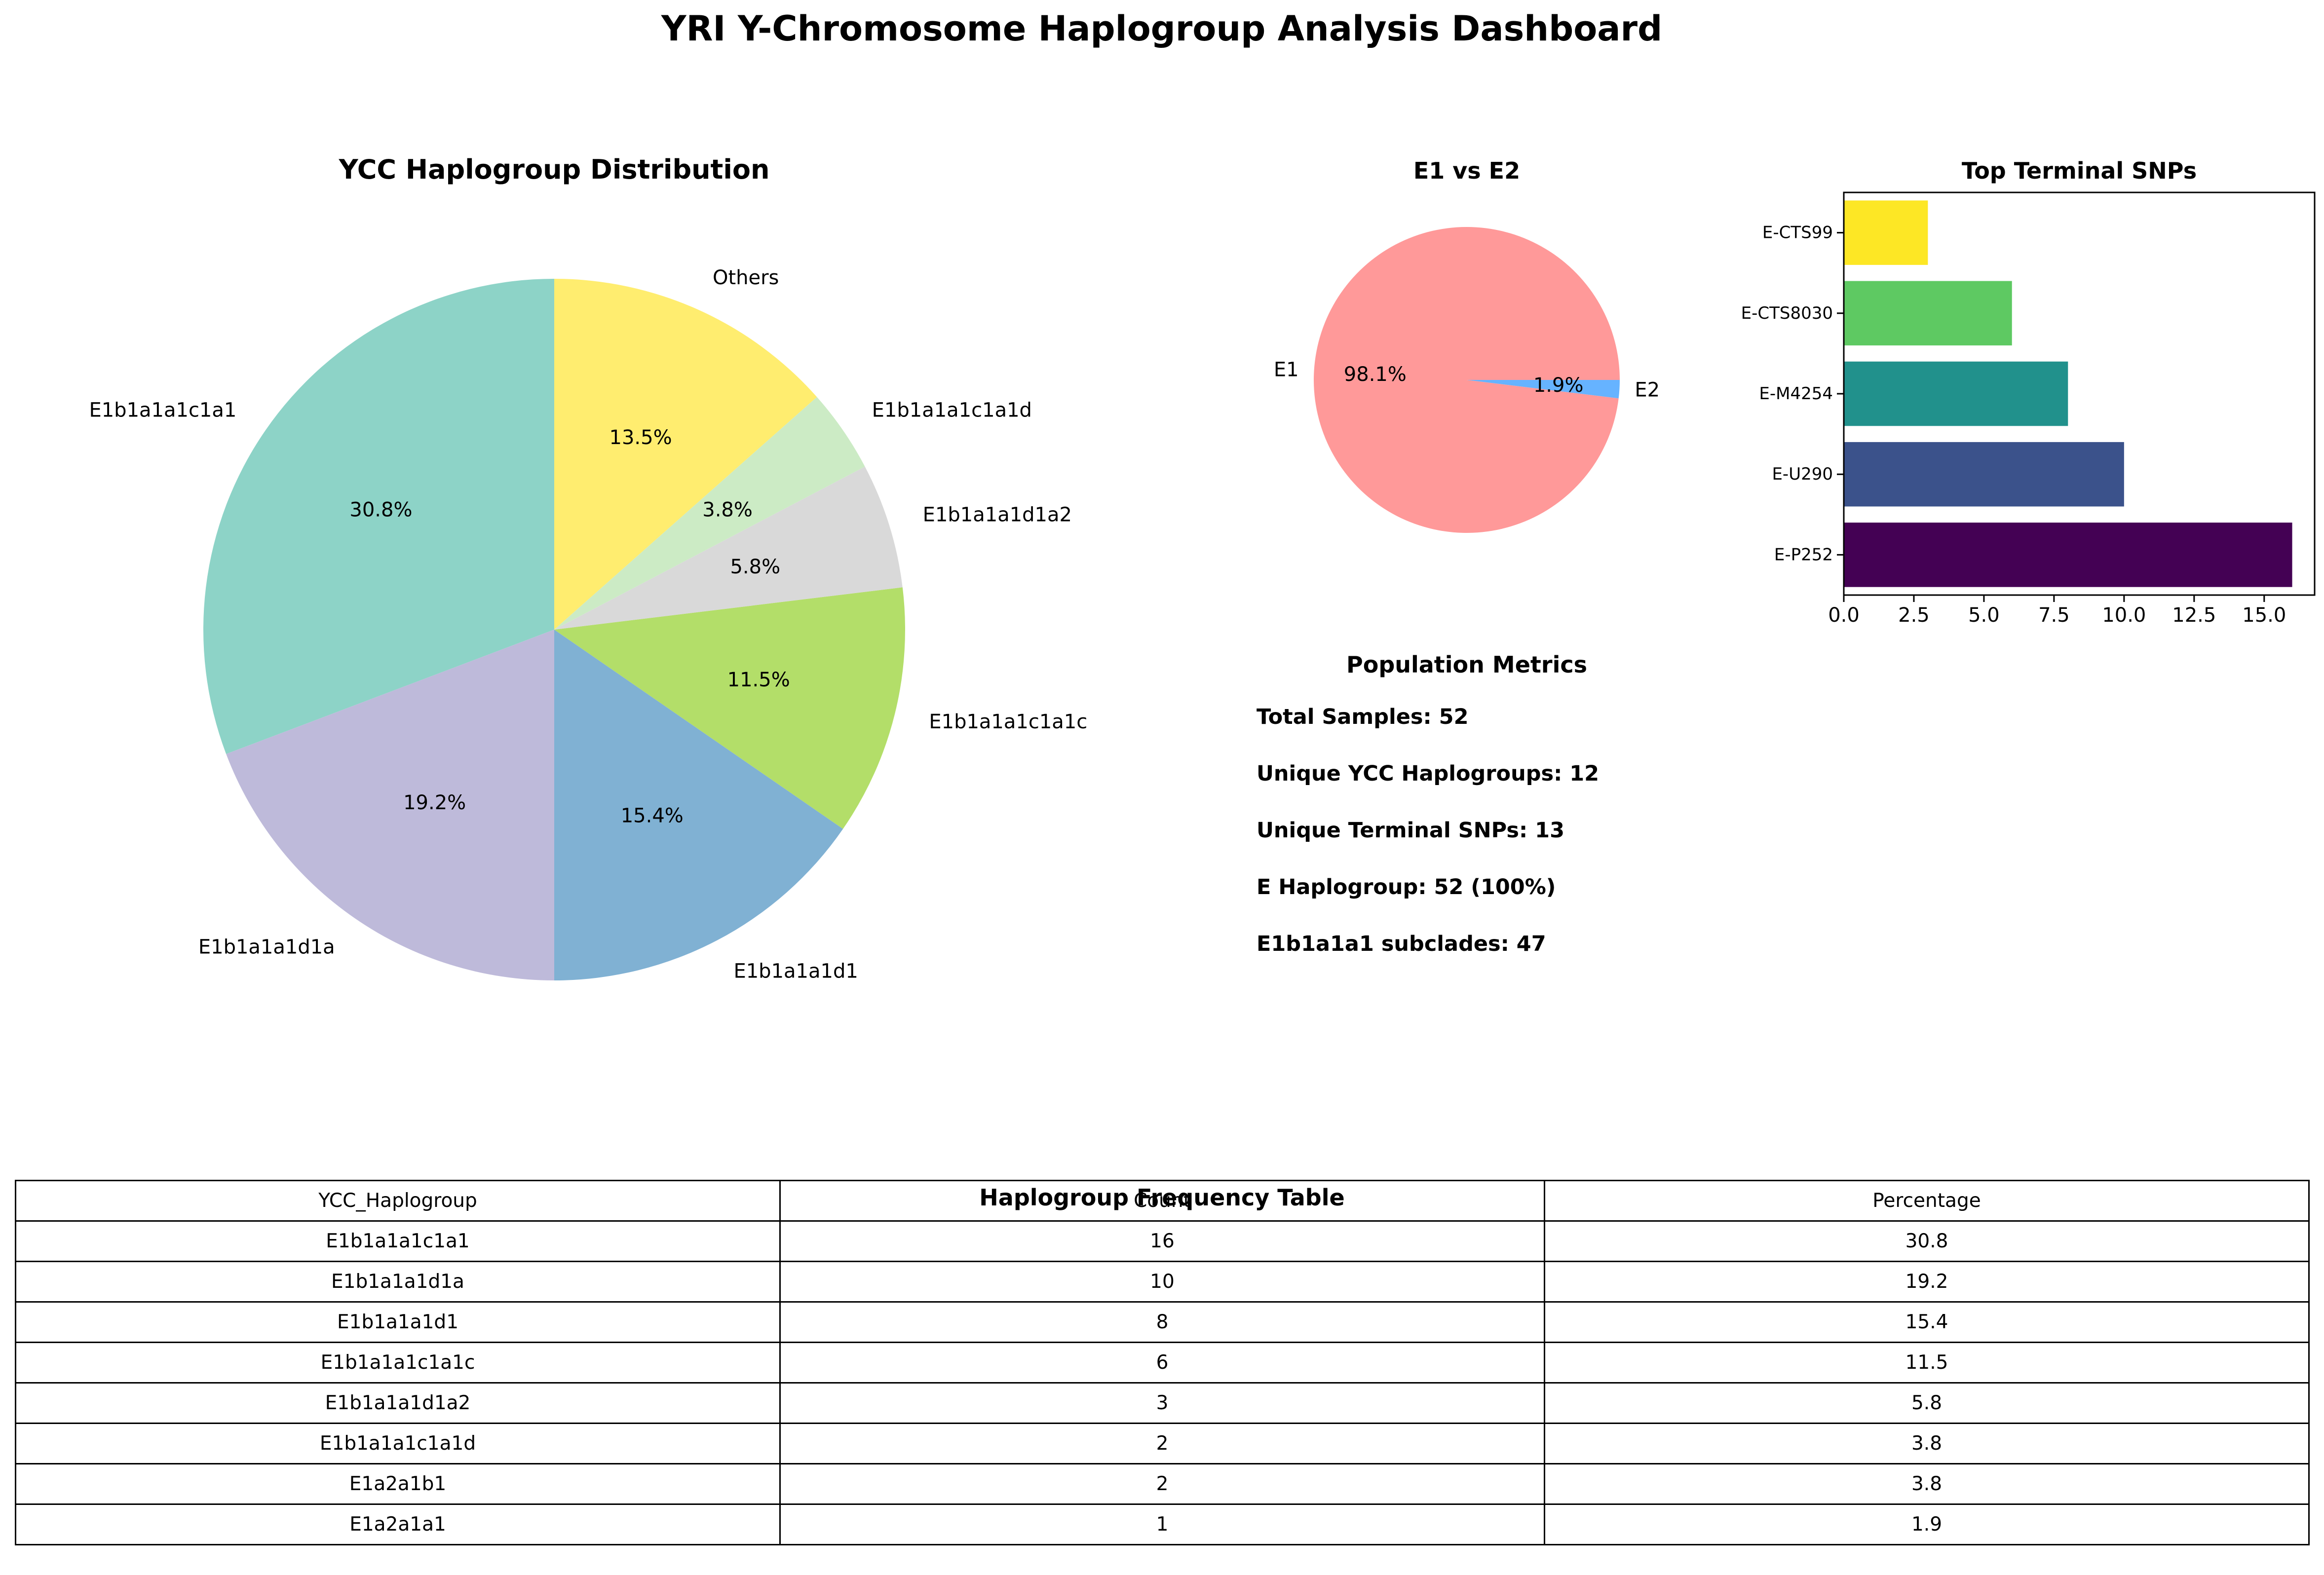 The width and height of the screenshot is (2324, 1575). Describe the element at coordinates (998, 514) in the screenshot. I see `pie-category-label: E1b1a1a1d1a2` at that location.